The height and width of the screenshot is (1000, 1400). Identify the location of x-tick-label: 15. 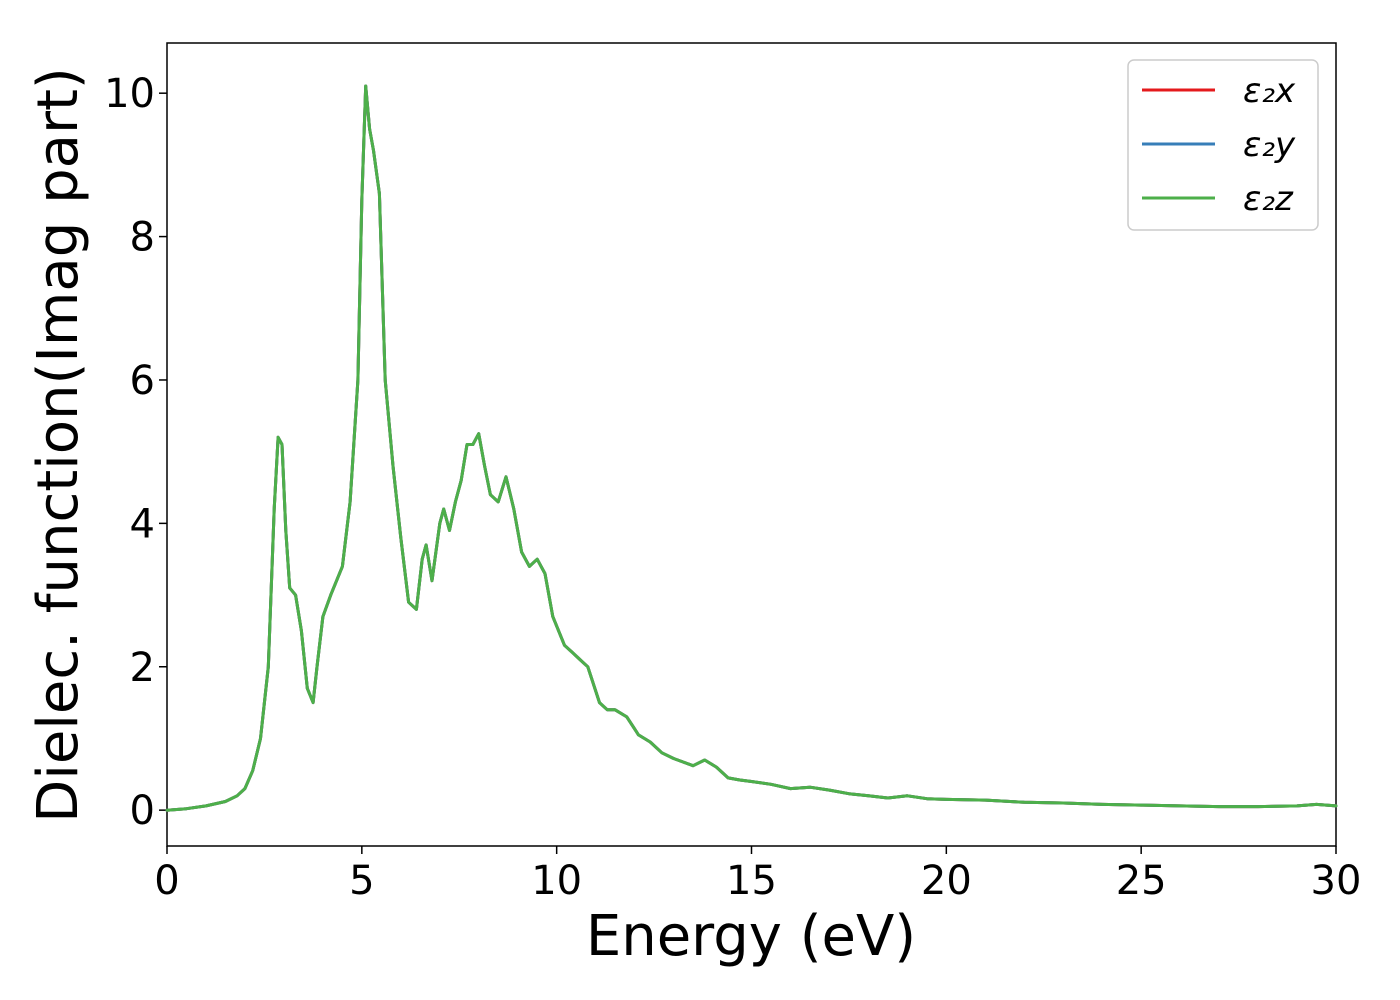
(751, 881).